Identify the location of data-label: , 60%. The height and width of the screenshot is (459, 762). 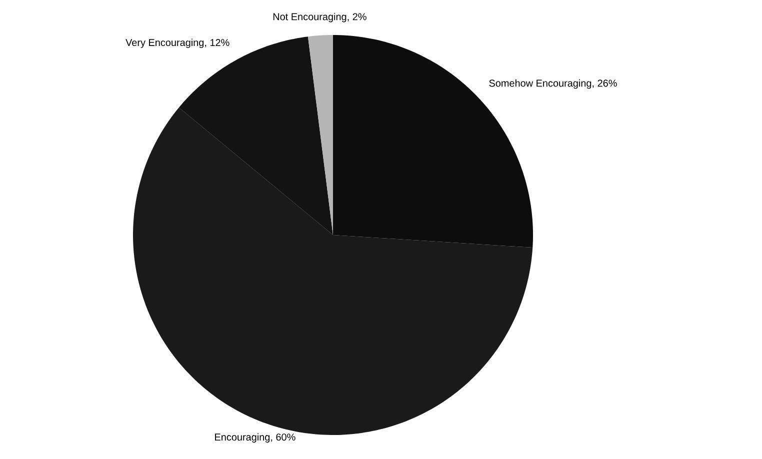
(283, 438).